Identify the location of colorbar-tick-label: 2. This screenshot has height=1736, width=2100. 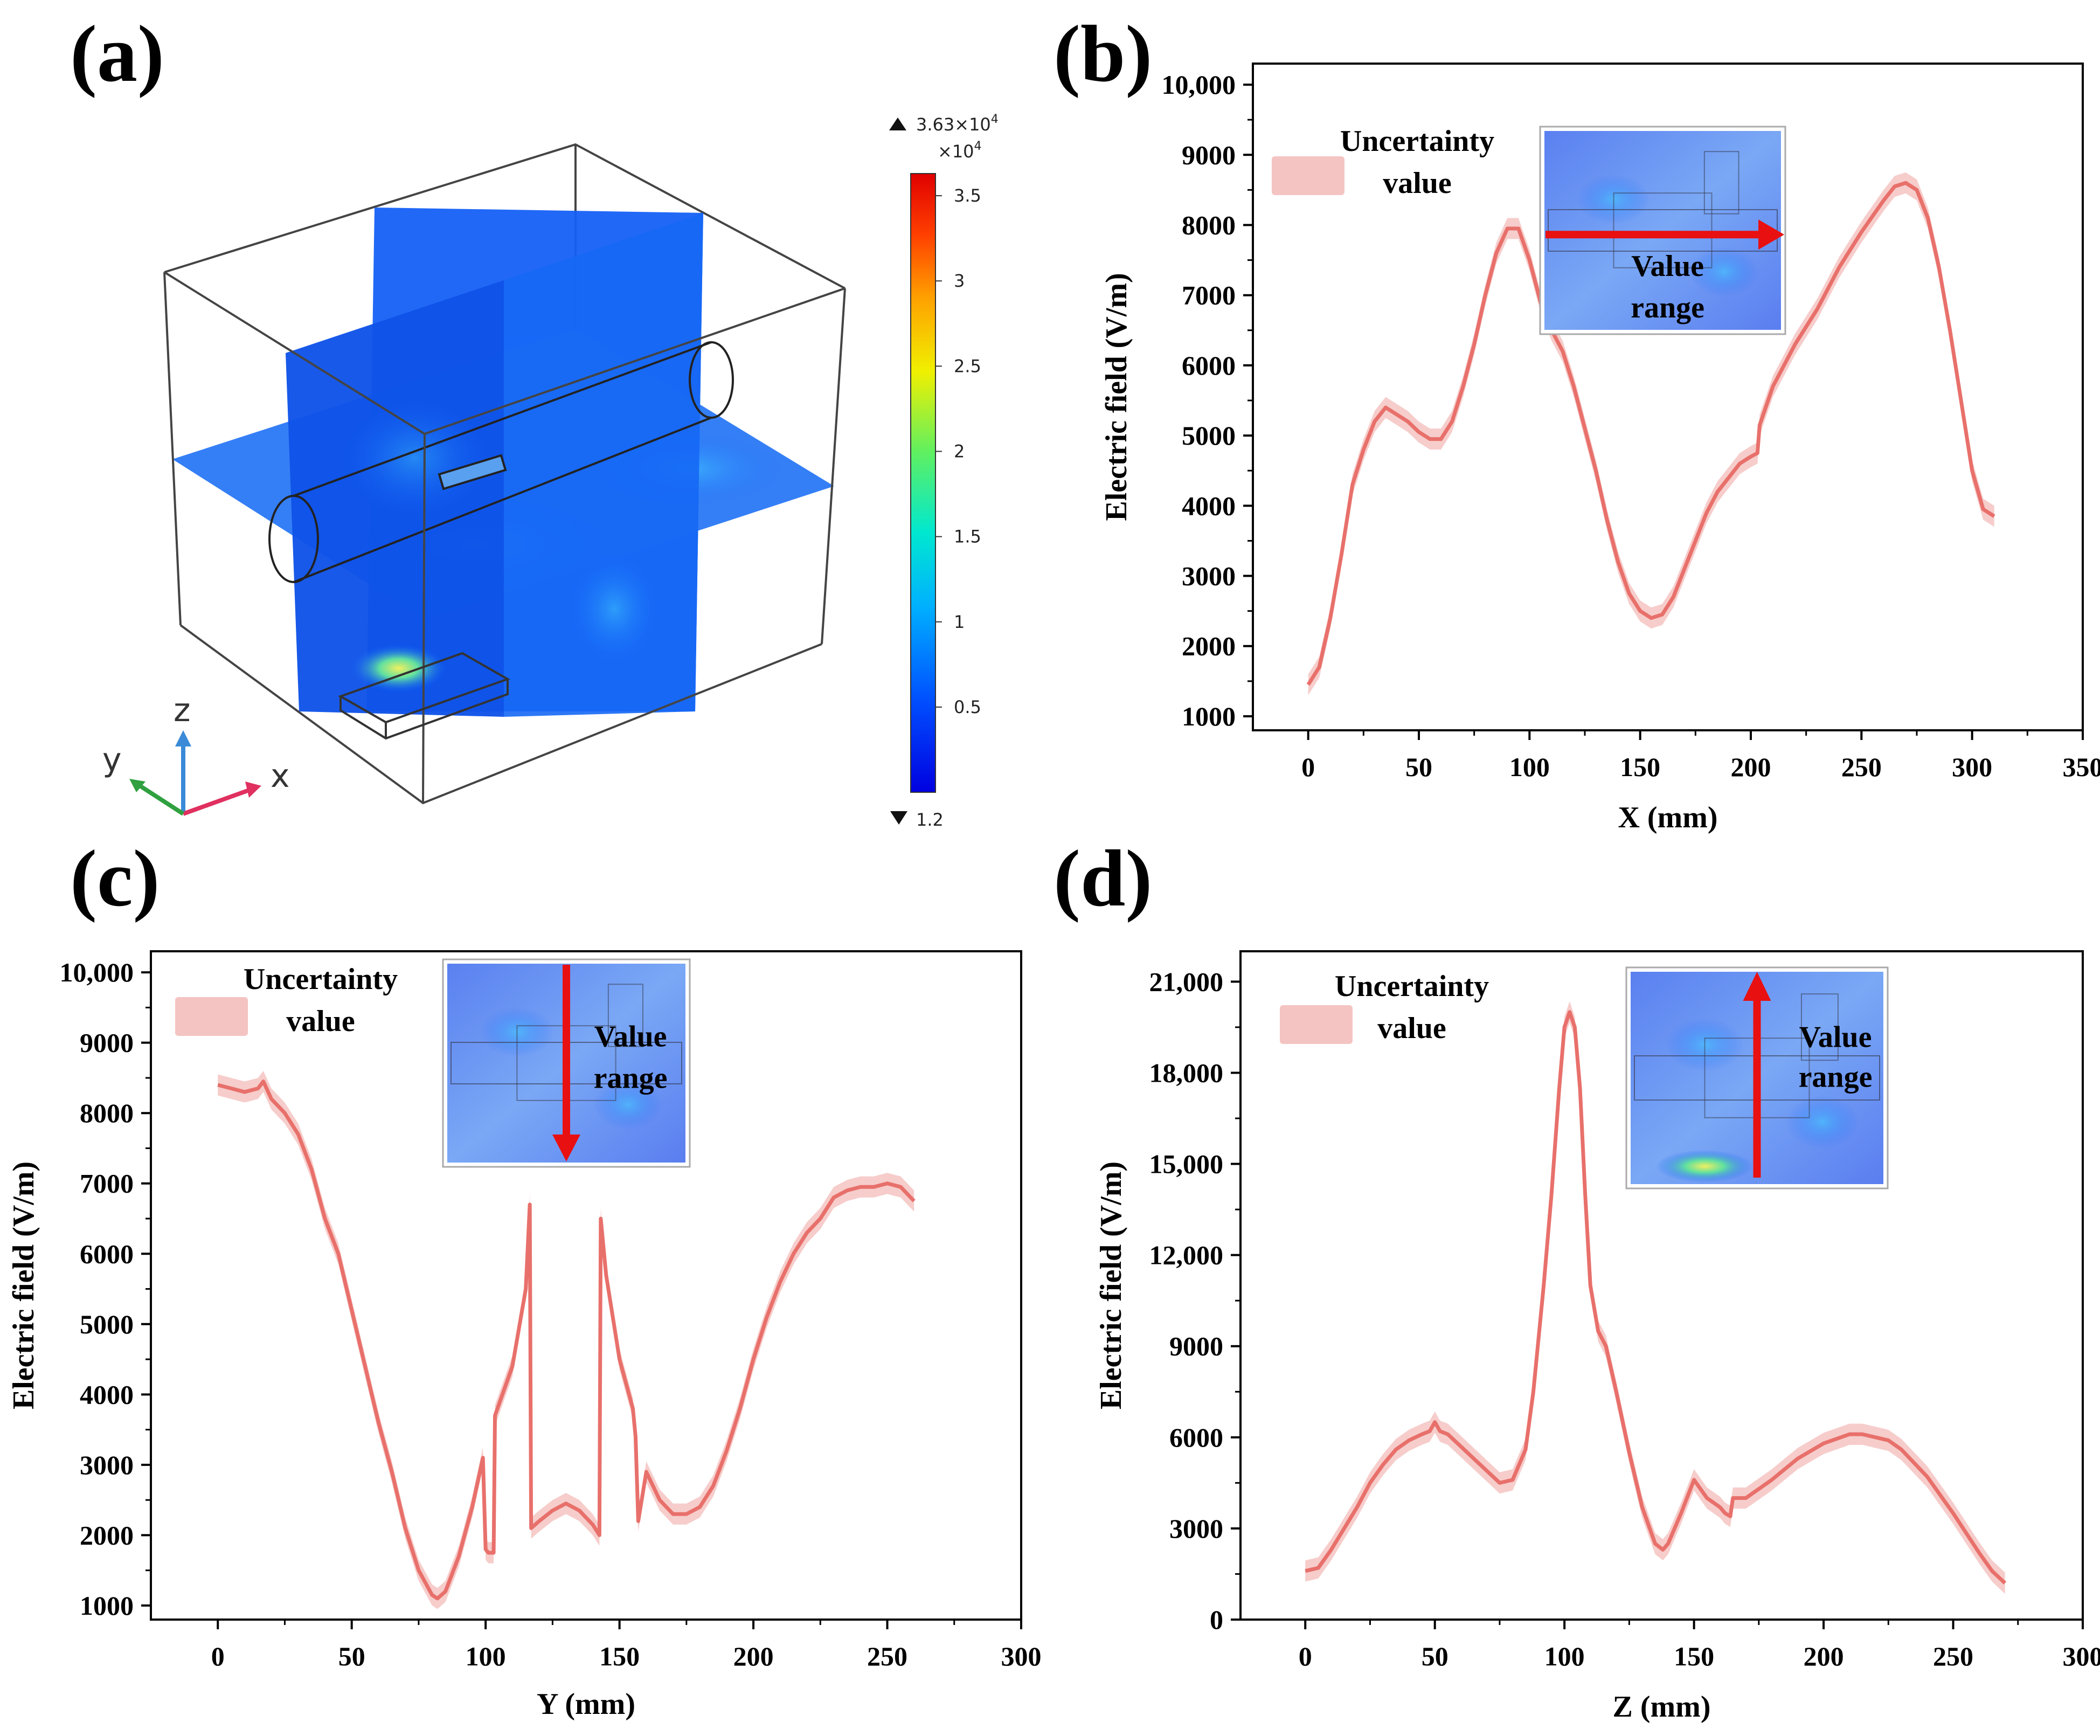
(959, 451).